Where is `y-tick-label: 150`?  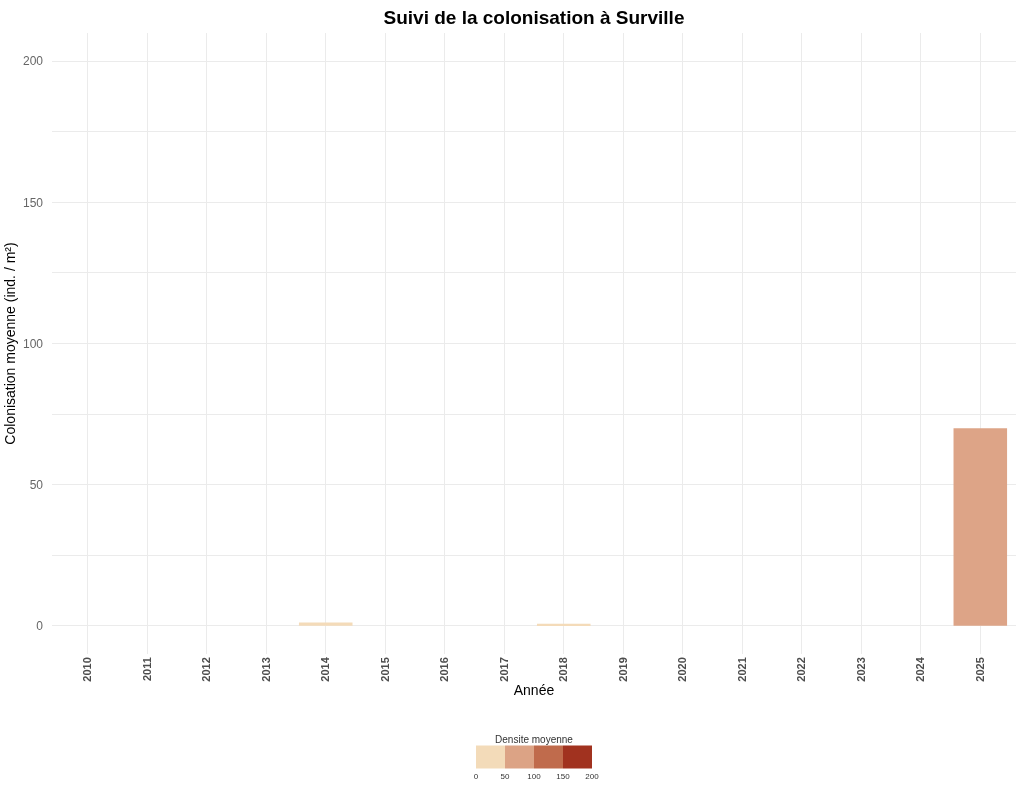
y-tick-label: 150 is located at coordinates (33, 202).